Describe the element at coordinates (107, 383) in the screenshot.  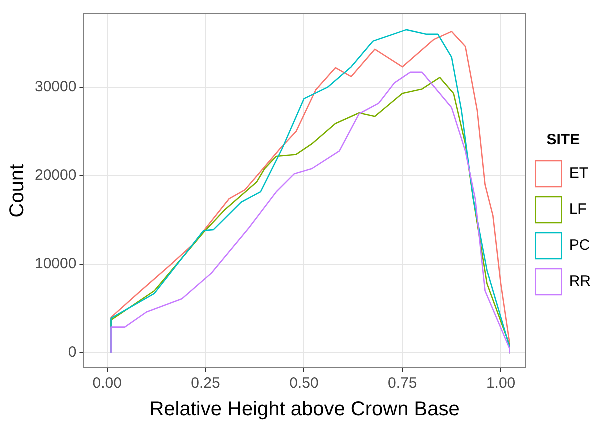
I see `x-tick-label: 0.00` at that location.